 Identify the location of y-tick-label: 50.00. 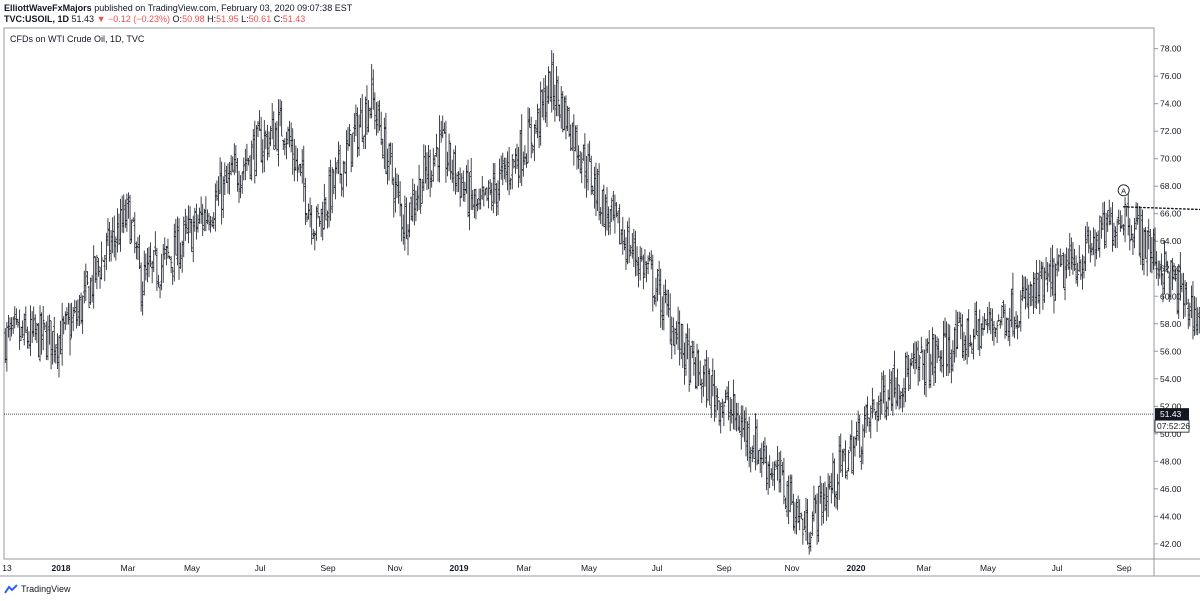
(1171, 434).